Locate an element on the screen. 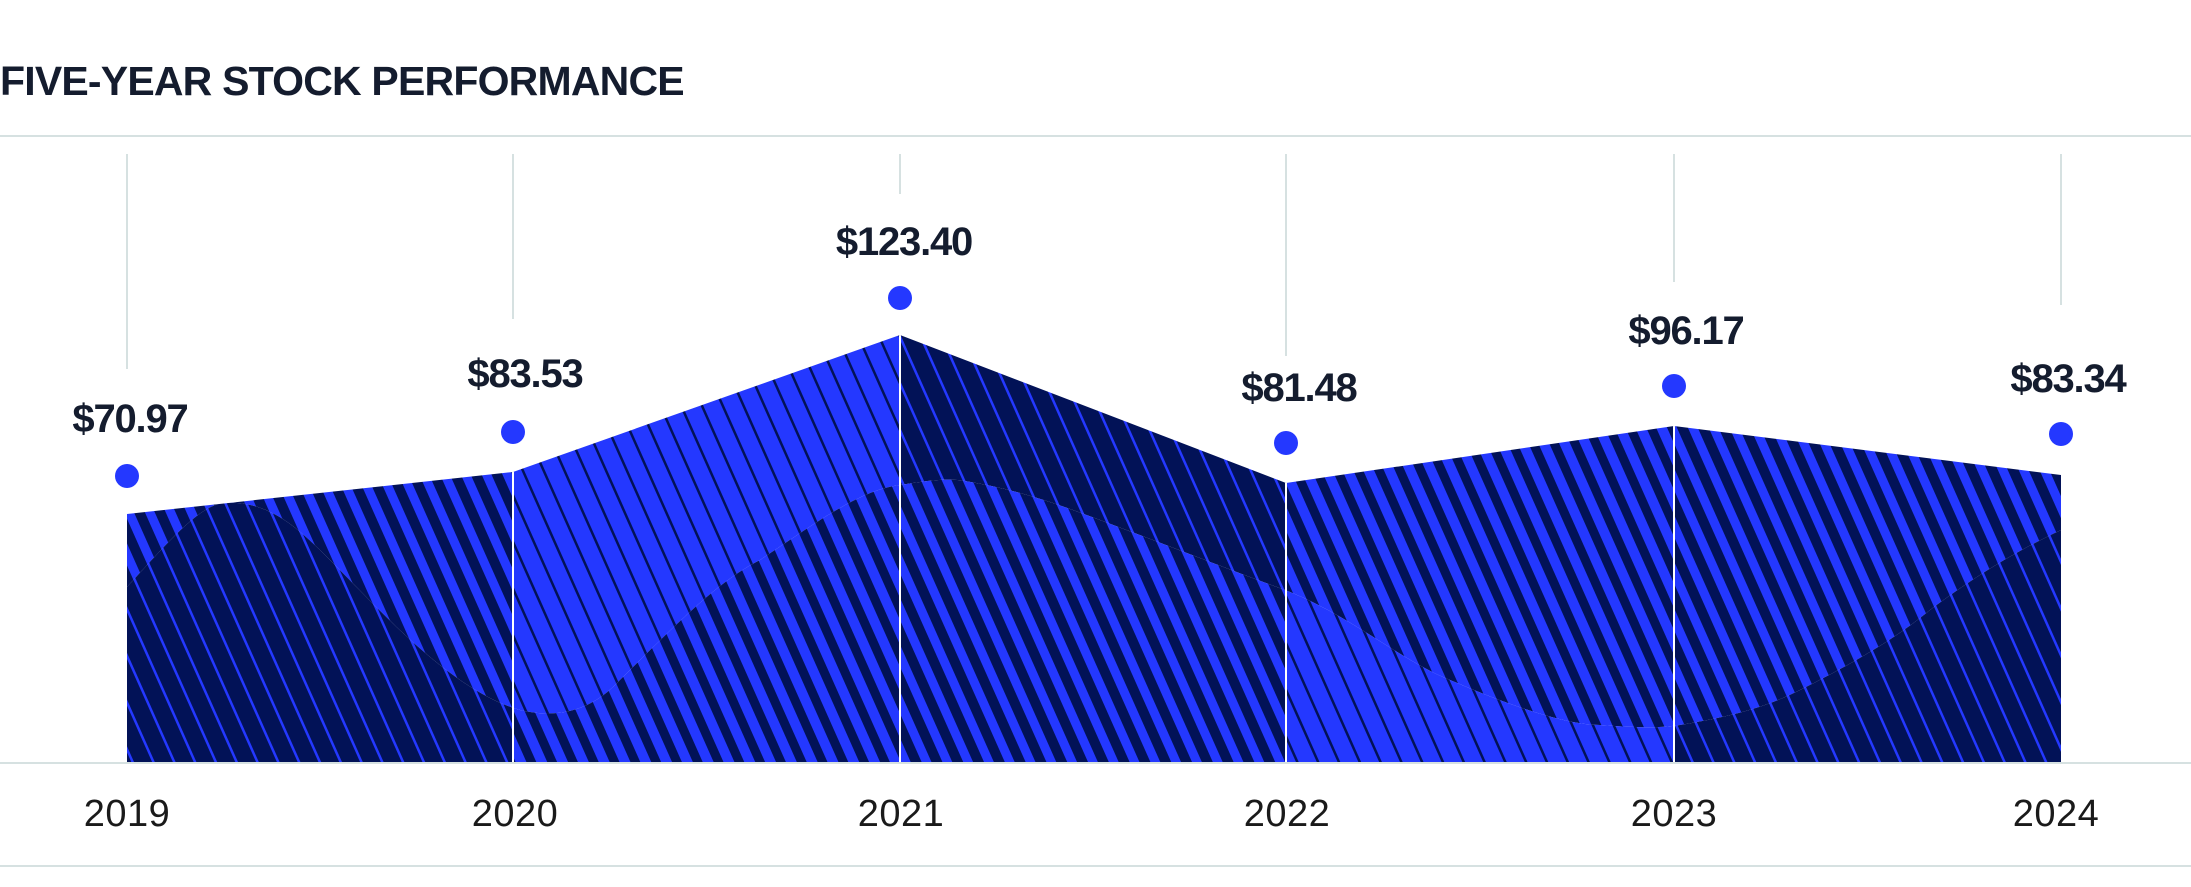  x-tick-2020: 2020 is located at coordinates (515, 814).